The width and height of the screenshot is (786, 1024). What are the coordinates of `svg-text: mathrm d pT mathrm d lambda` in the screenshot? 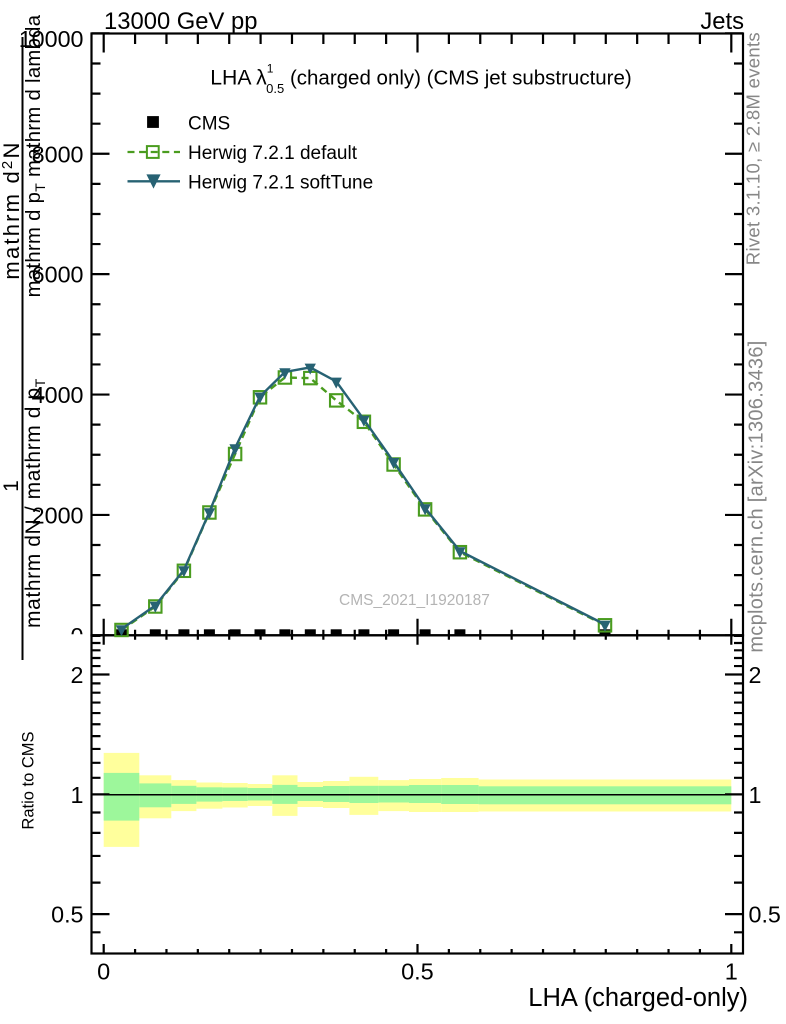 It's located at (35, 155).